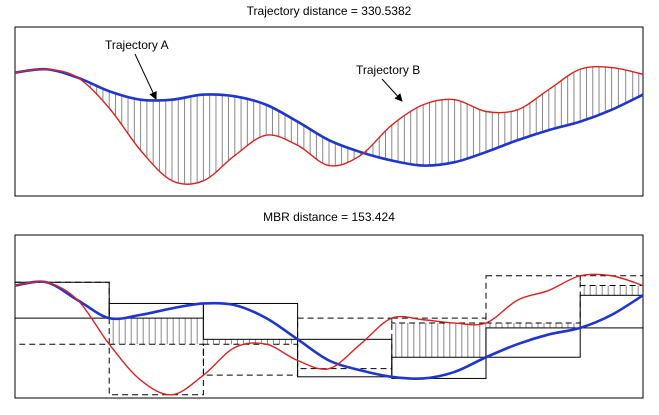 This screenshot has width=659, height=415. Describe the element at coordinates (329, 11) in the screenshot. I see `chart-title: Trajectory distance = 330.5382` at that location.